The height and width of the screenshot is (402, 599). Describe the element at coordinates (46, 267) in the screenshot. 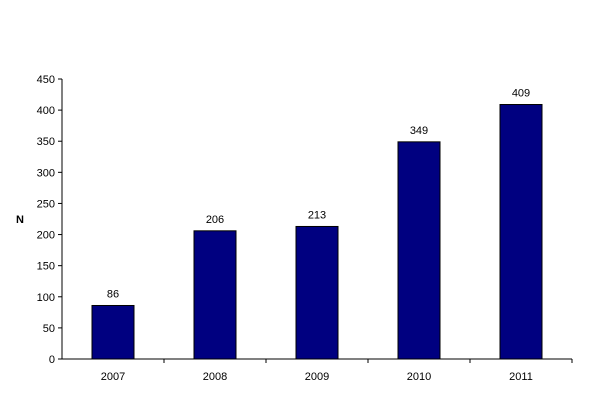

I see `y-tick-label: 150` at that location.